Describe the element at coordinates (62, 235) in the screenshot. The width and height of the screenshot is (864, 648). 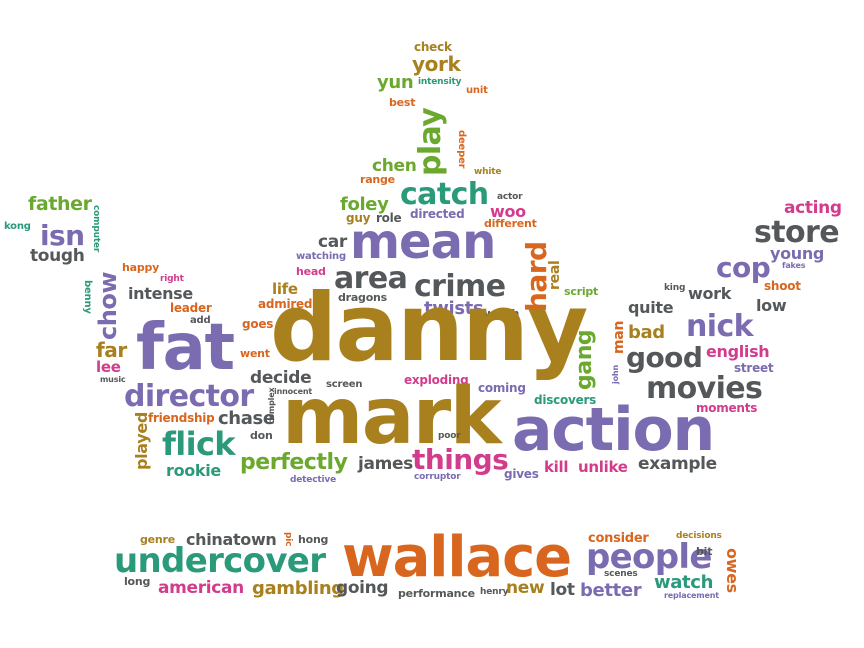
I see `word-isn: isn` at that location.